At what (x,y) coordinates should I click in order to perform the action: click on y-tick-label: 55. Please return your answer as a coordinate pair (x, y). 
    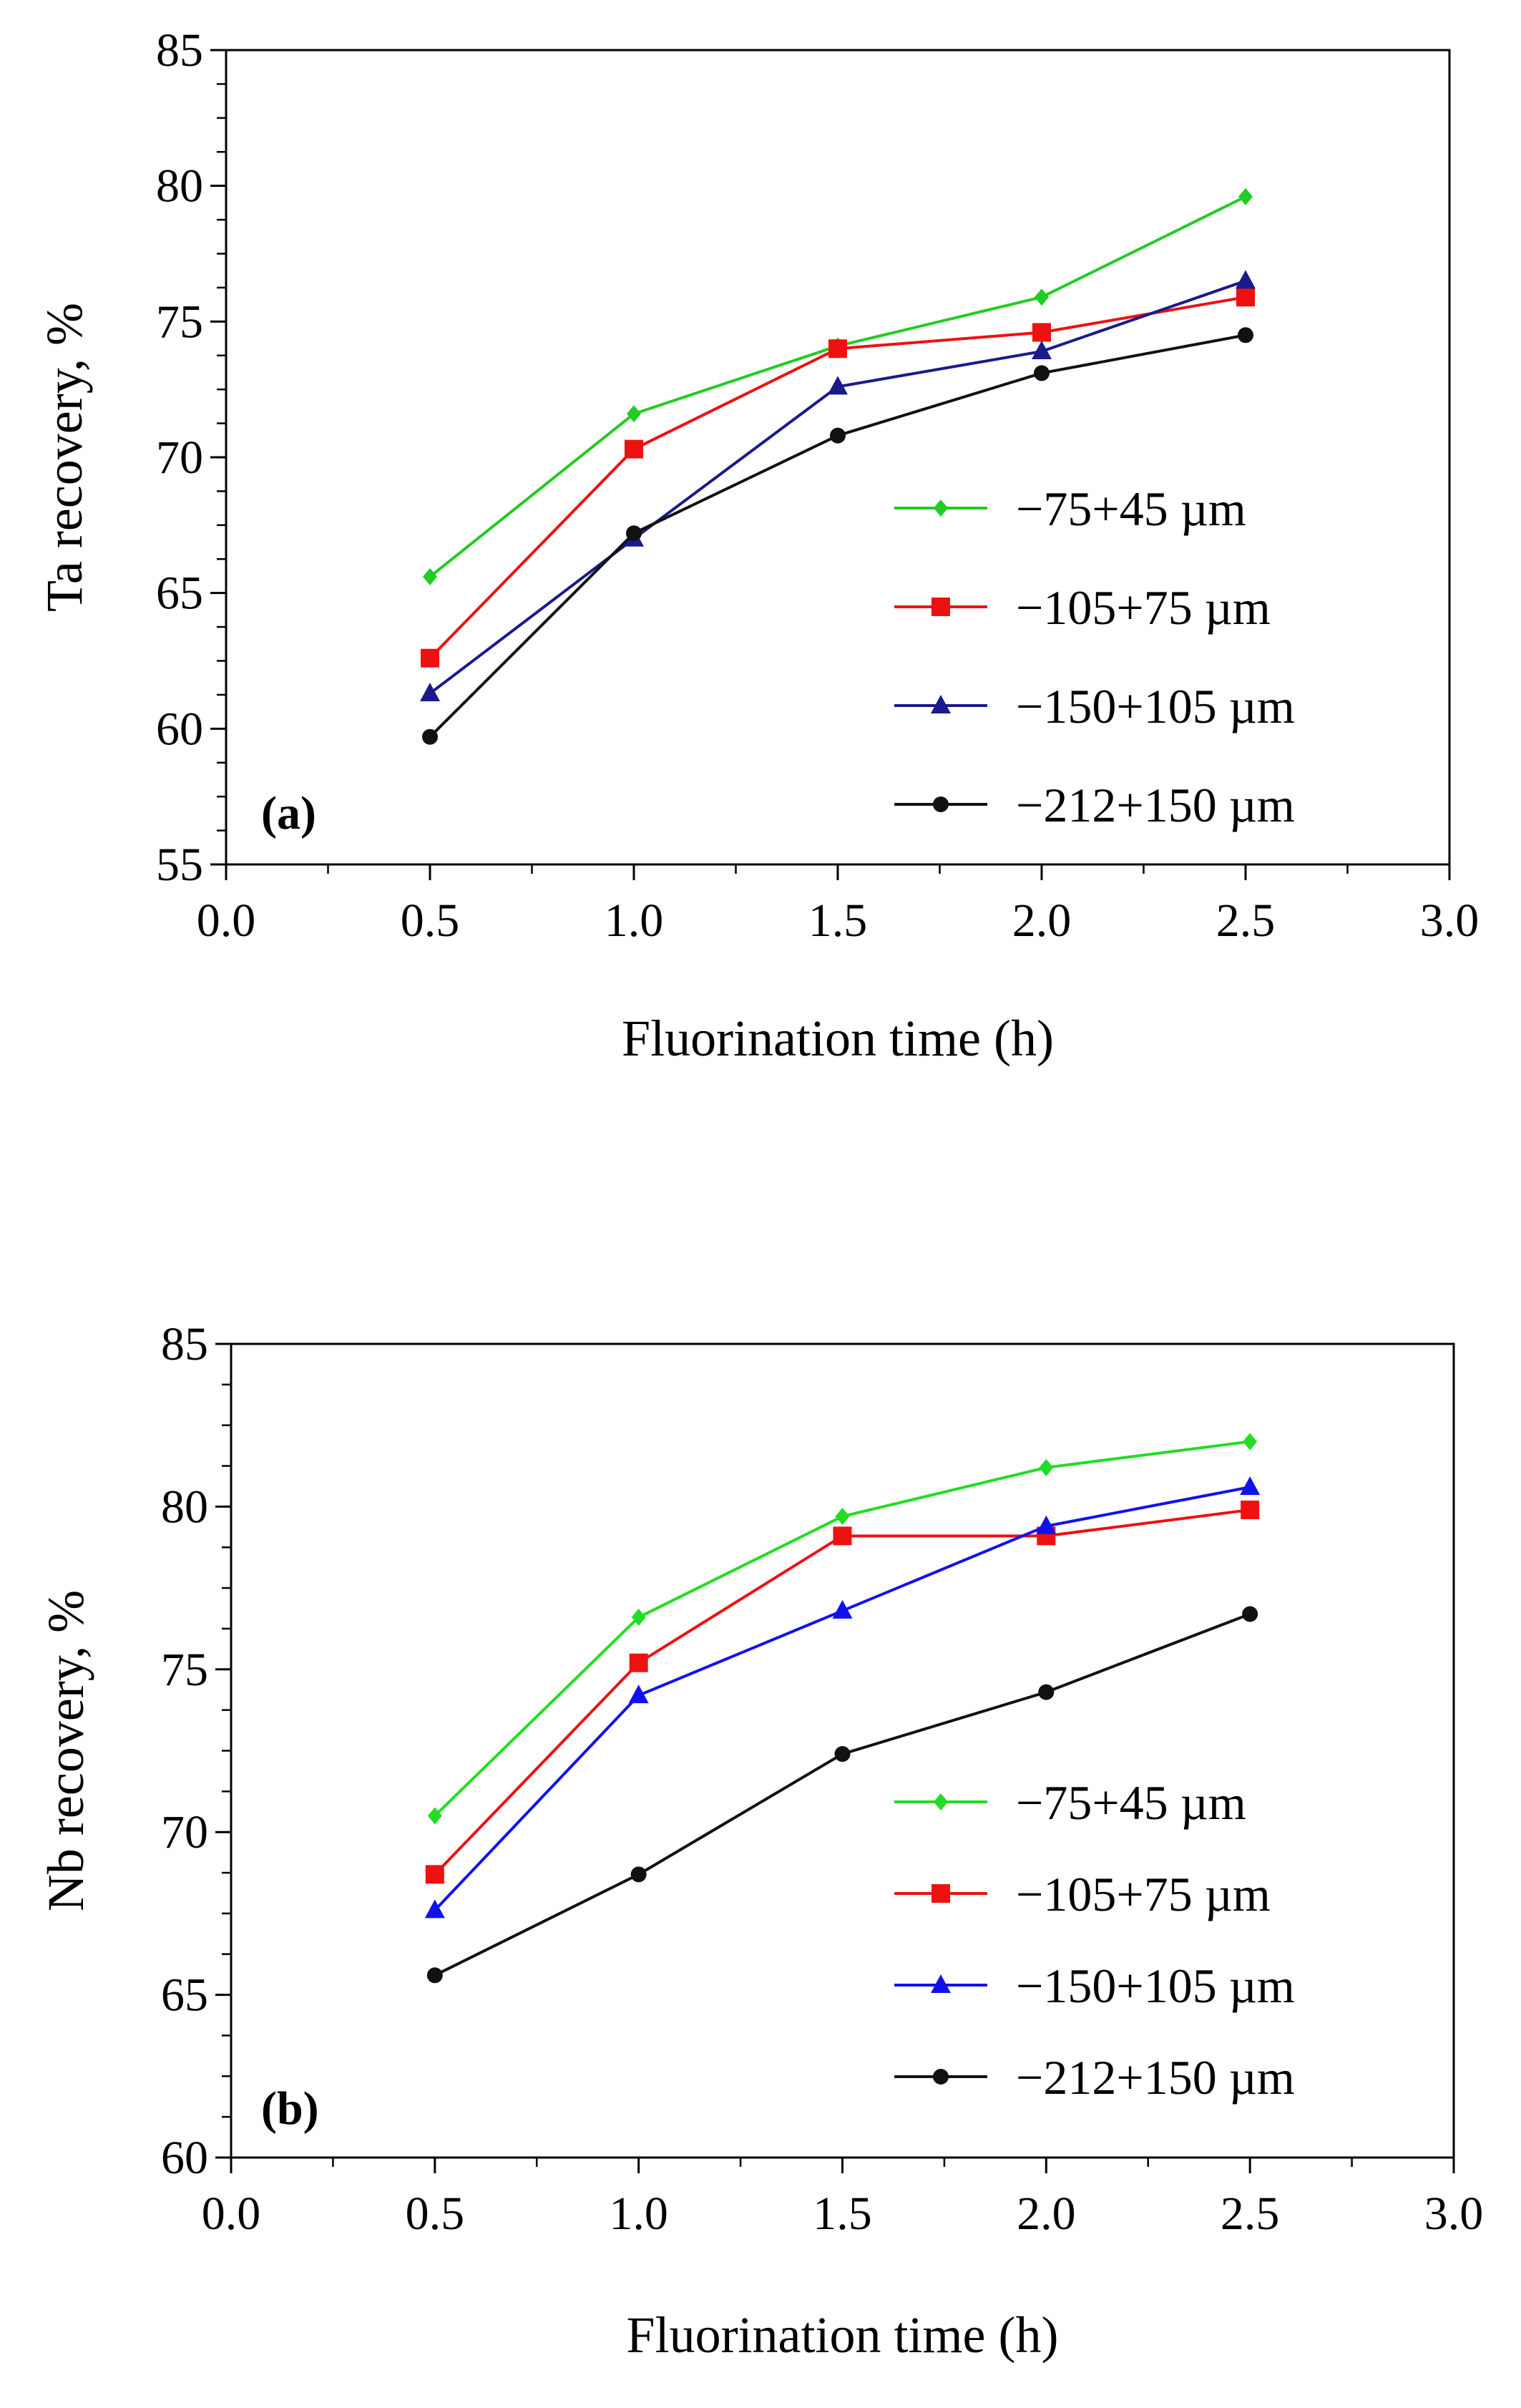
    Looking at the image, I should click on (180, 865).